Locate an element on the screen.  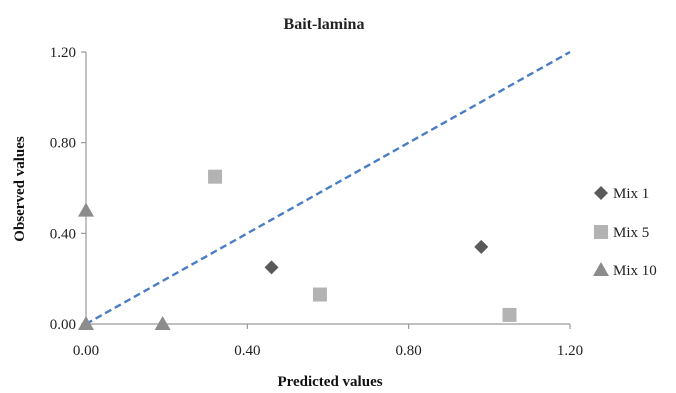
y-axis-title: Observed values is located at coordinates (20, 189).